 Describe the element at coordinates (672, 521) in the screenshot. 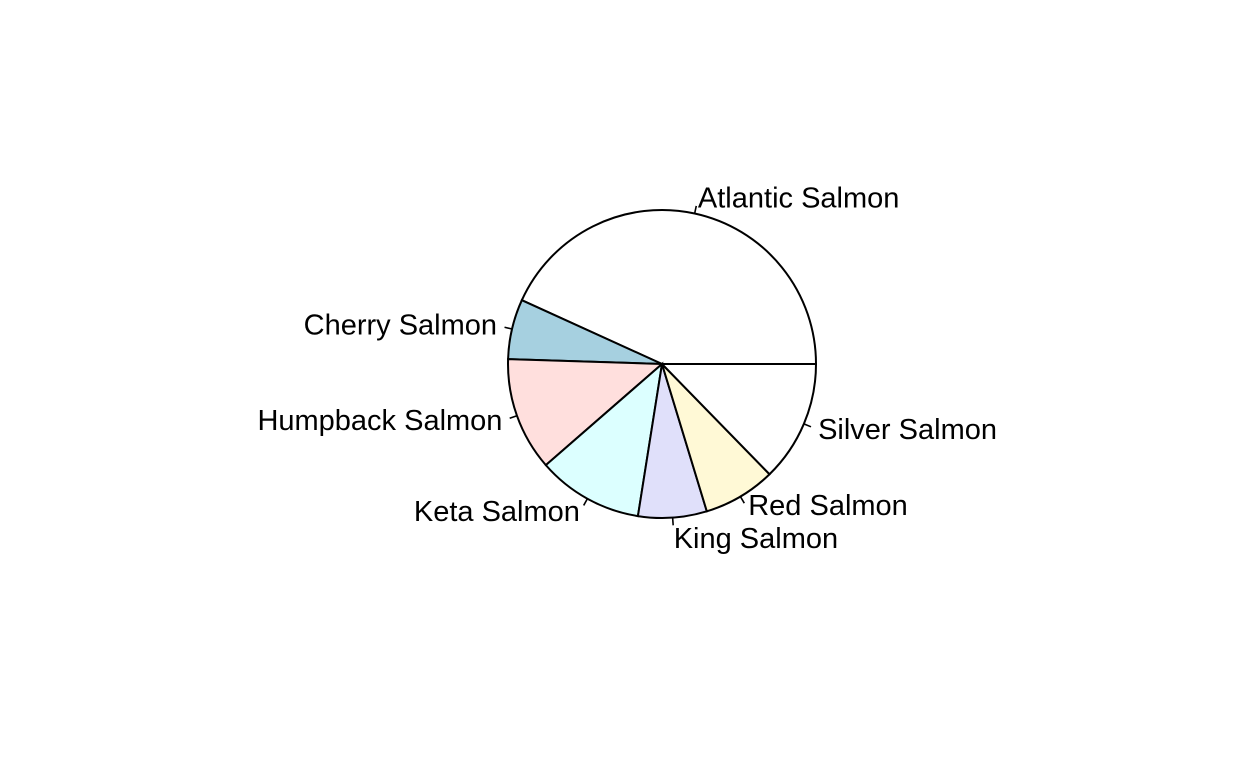

I see `label-tick-king-salmon` at that location.